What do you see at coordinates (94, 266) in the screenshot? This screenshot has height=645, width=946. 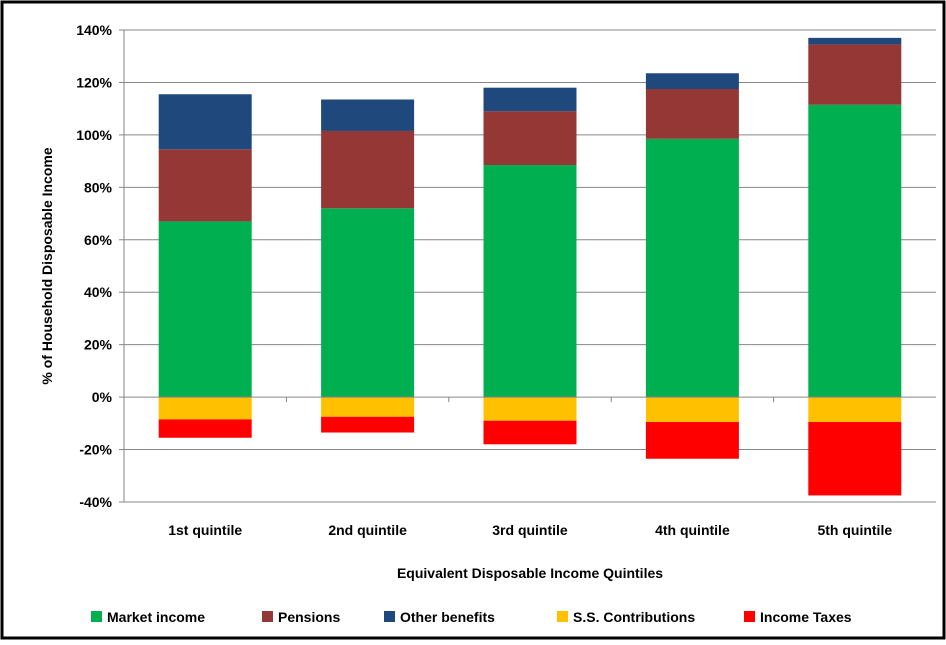 I see `y-tick-labels: -40% -20% 0% 20% 40% 60% 80% 100% 120% 140%` at bounding box center [94, 266].